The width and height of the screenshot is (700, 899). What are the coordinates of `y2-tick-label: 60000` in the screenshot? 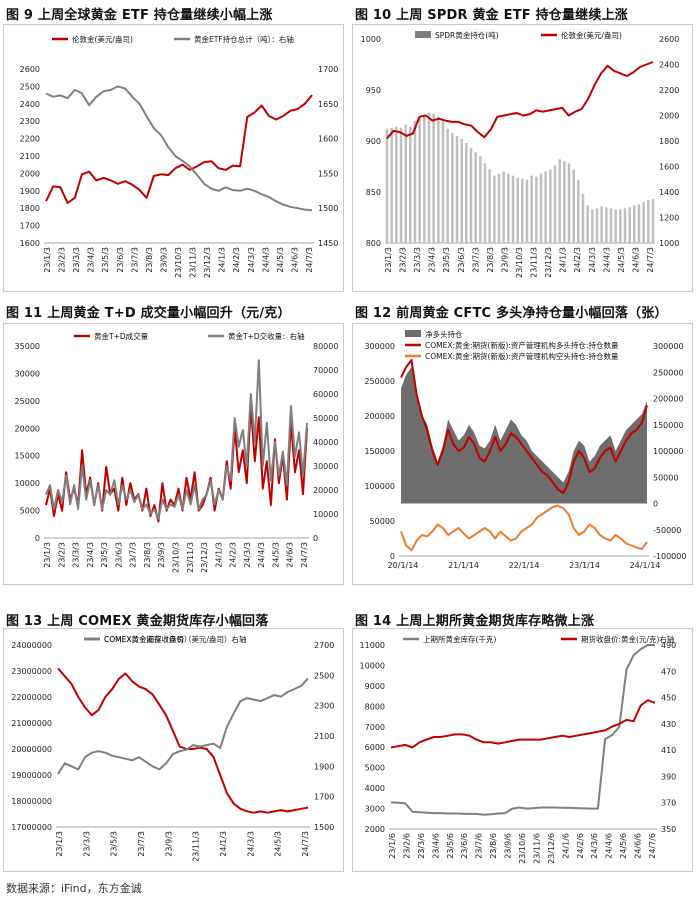 It's located at (325, 394).